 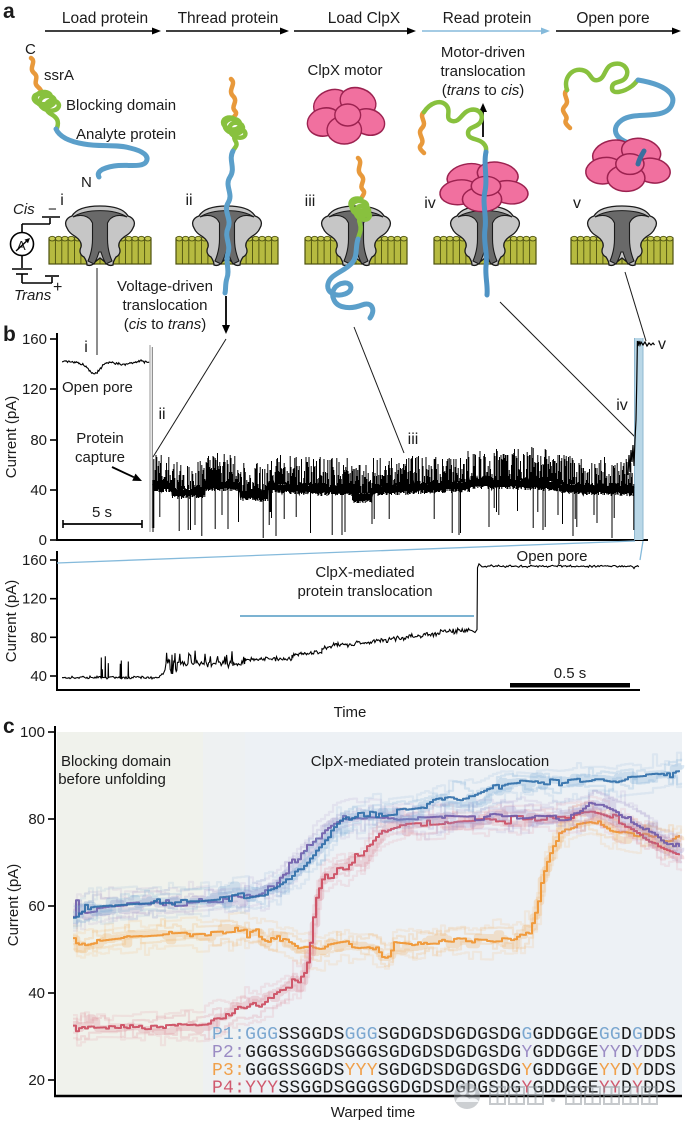 I want to click on svg-text: capture, so click(x=100, y=457).